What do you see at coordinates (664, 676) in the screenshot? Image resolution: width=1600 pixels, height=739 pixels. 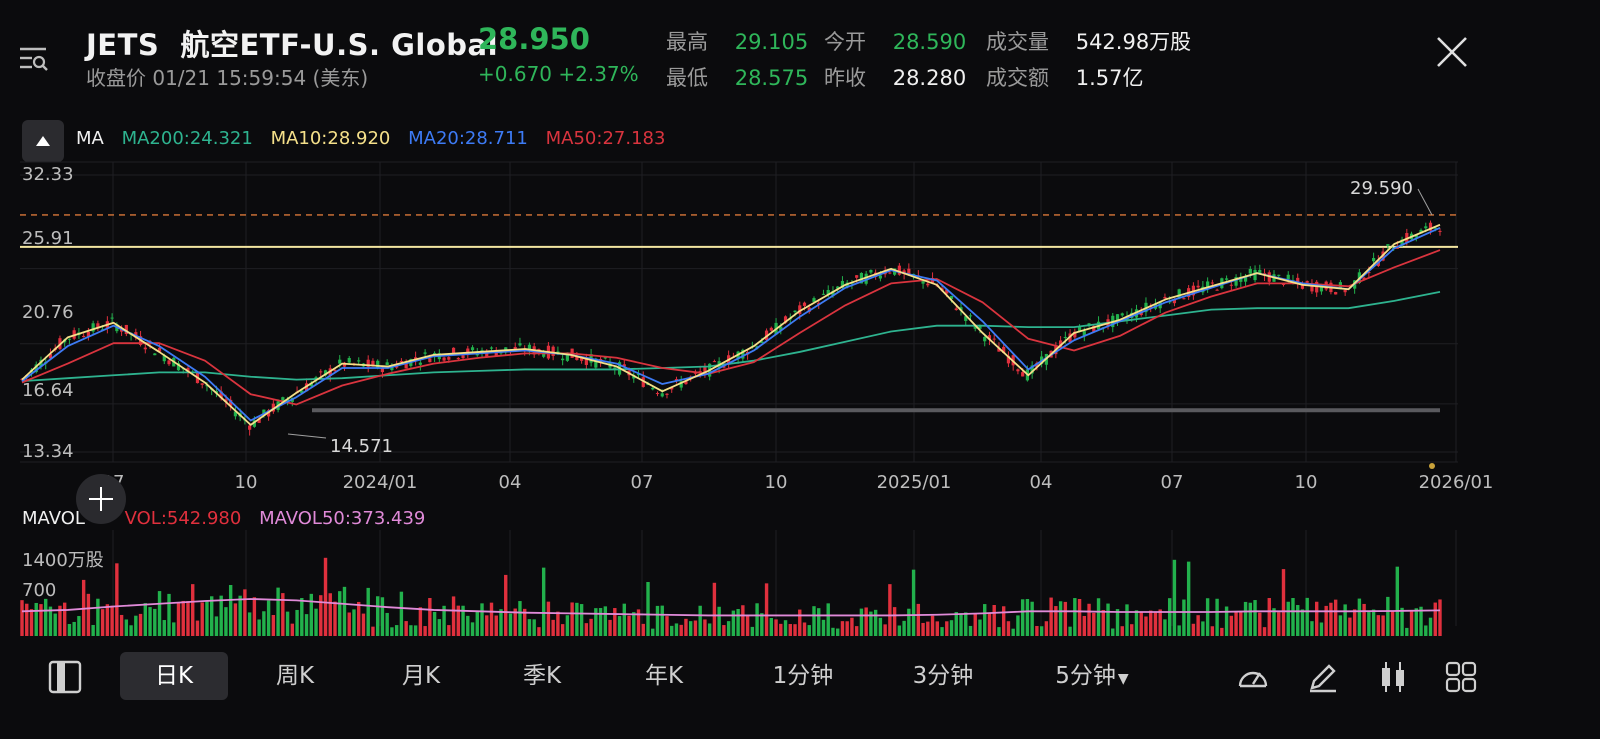 I see `tab-yearly-k: 年K` at bounding box center [664, 676].